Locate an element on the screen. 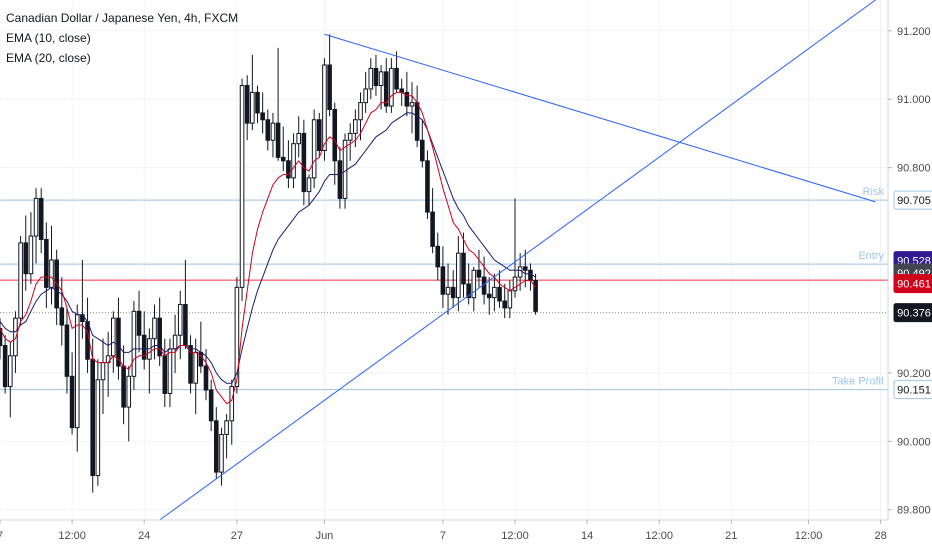 The image size is (932, 550). y-tick-label: 89.800 is located at coordinates (914, 511).